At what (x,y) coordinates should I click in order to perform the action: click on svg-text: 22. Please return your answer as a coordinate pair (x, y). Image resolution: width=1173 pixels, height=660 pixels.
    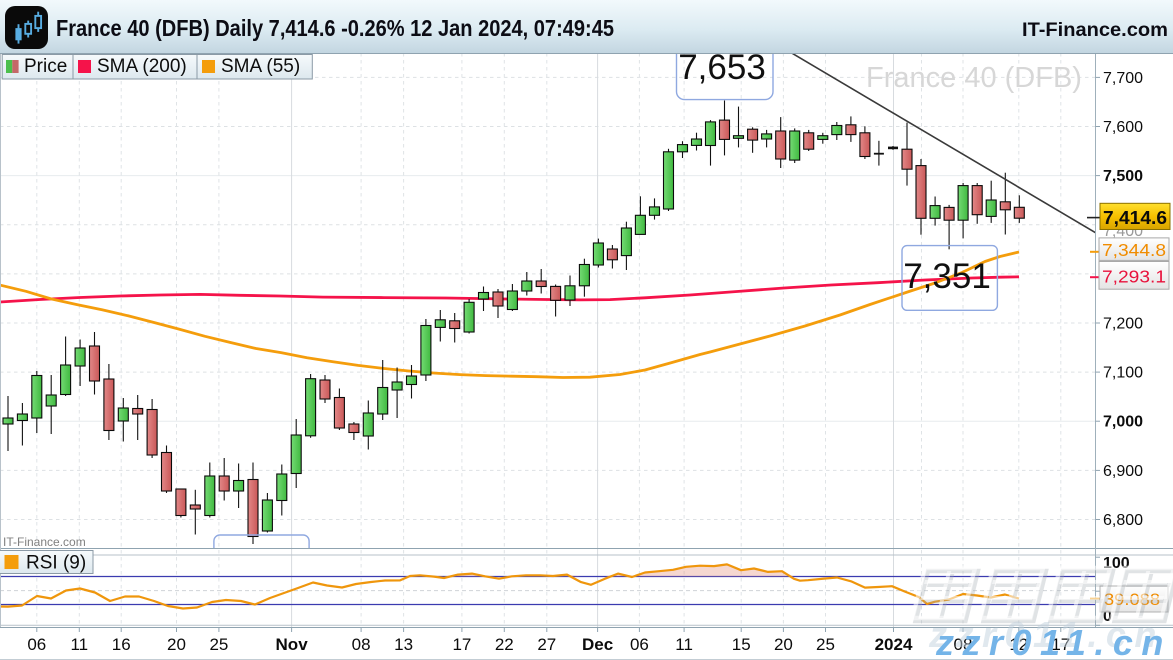
    Looking at the image, I should click on (504, 644).